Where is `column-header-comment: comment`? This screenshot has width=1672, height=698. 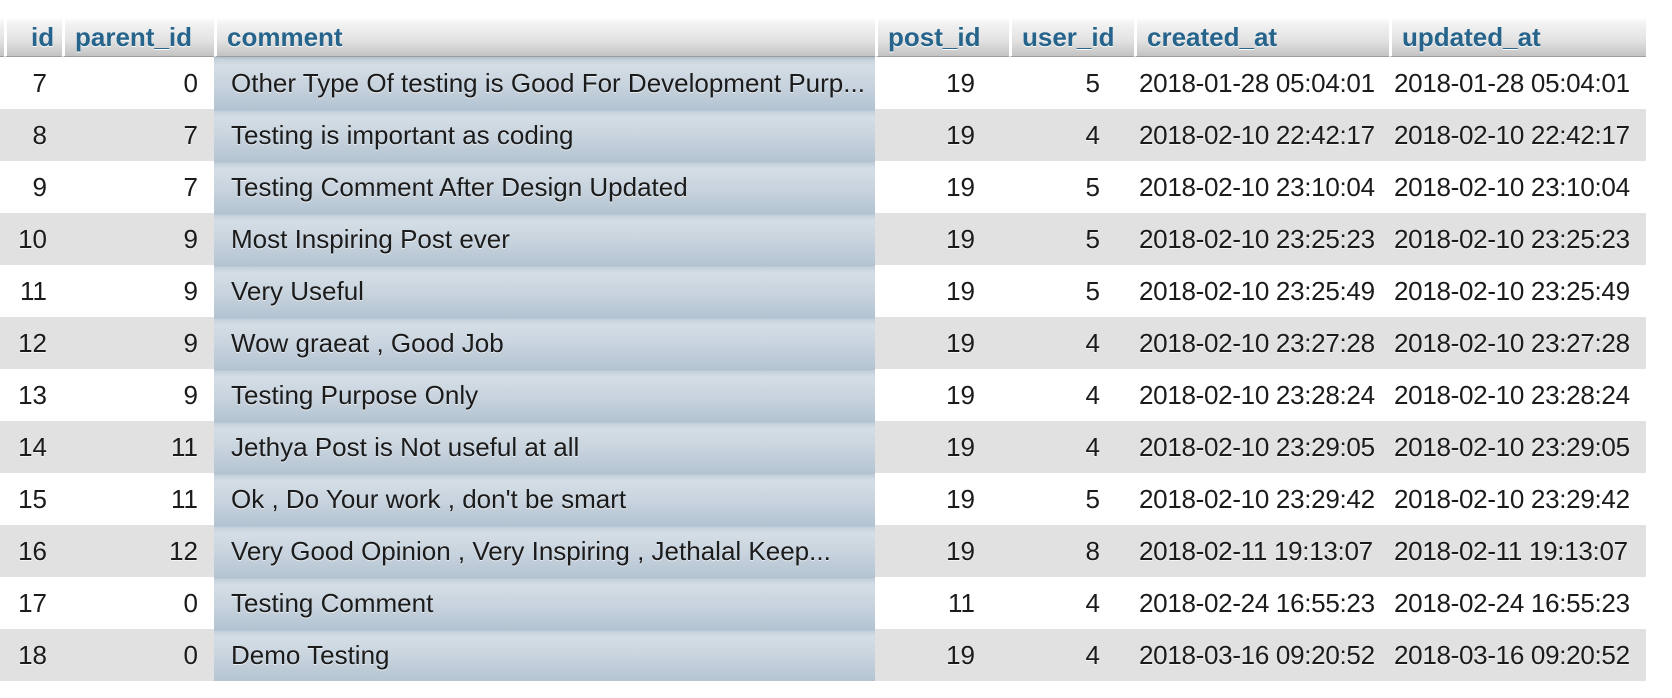
column-header-comment: comment is located at coordinates (544, 37).